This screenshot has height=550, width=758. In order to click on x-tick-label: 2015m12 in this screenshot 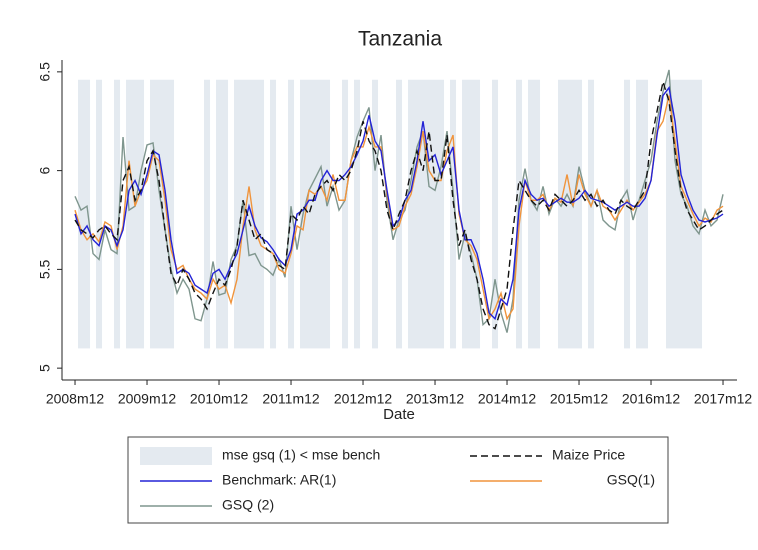, I will do `click(579, 399)`.